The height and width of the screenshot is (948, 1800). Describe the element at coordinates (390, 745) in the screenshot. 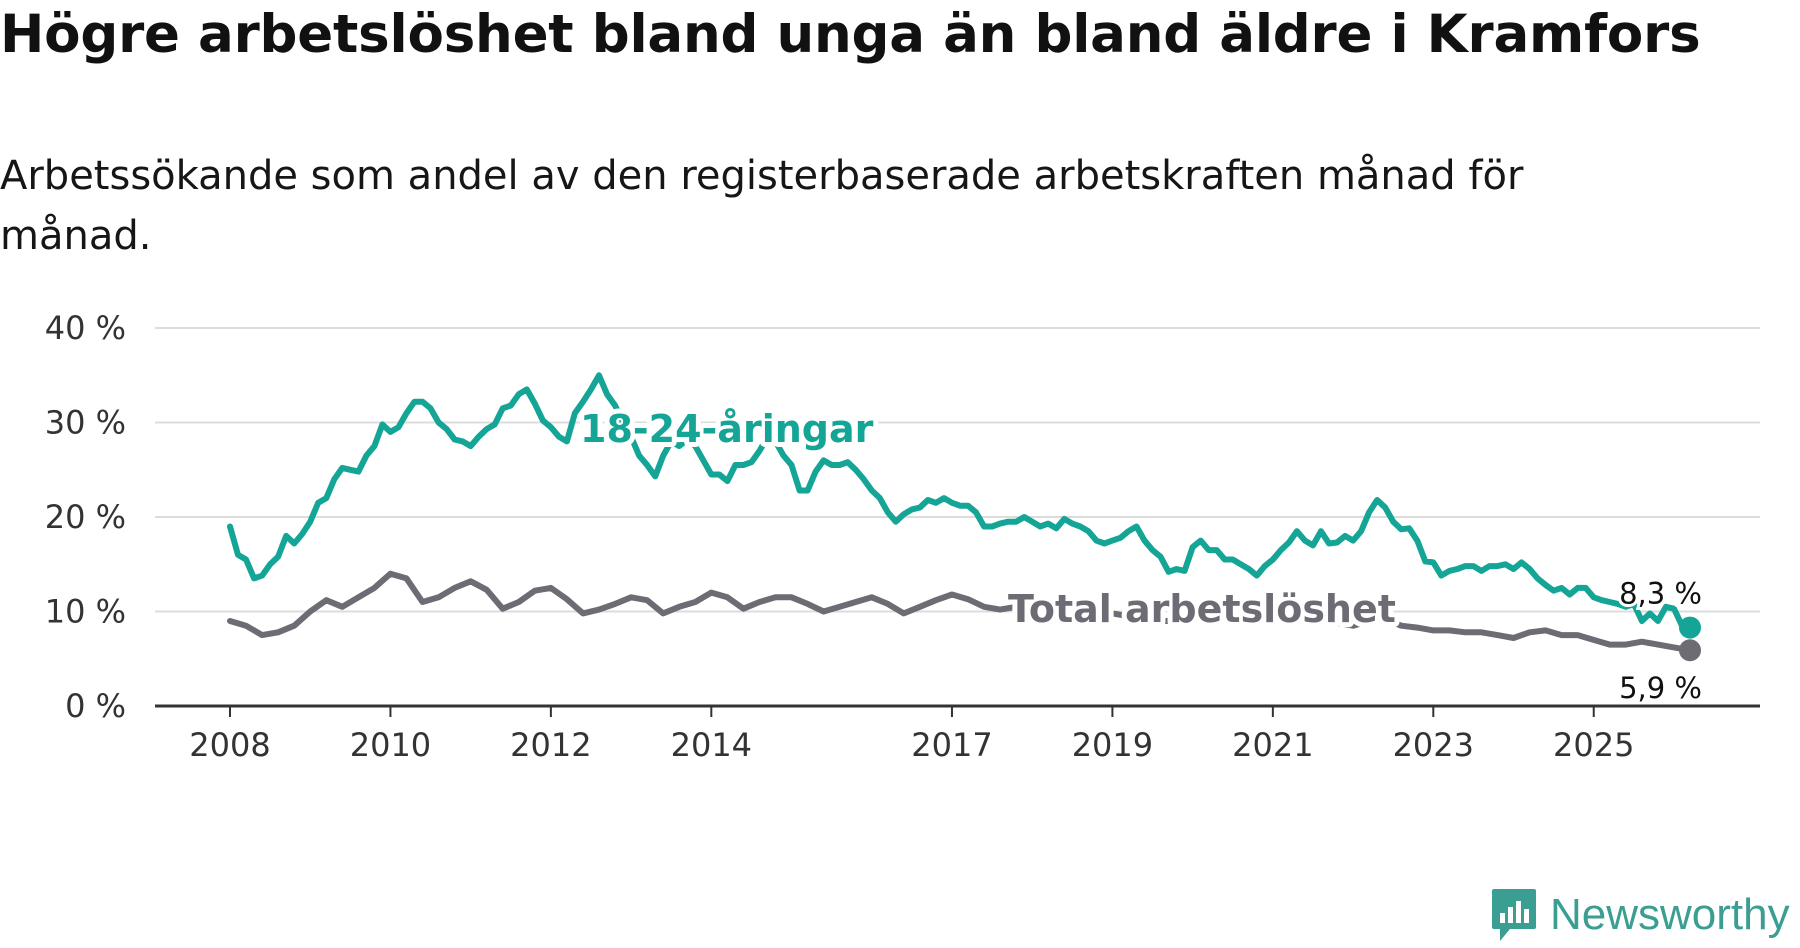

I see `x-tick-label: 2010` at that location.